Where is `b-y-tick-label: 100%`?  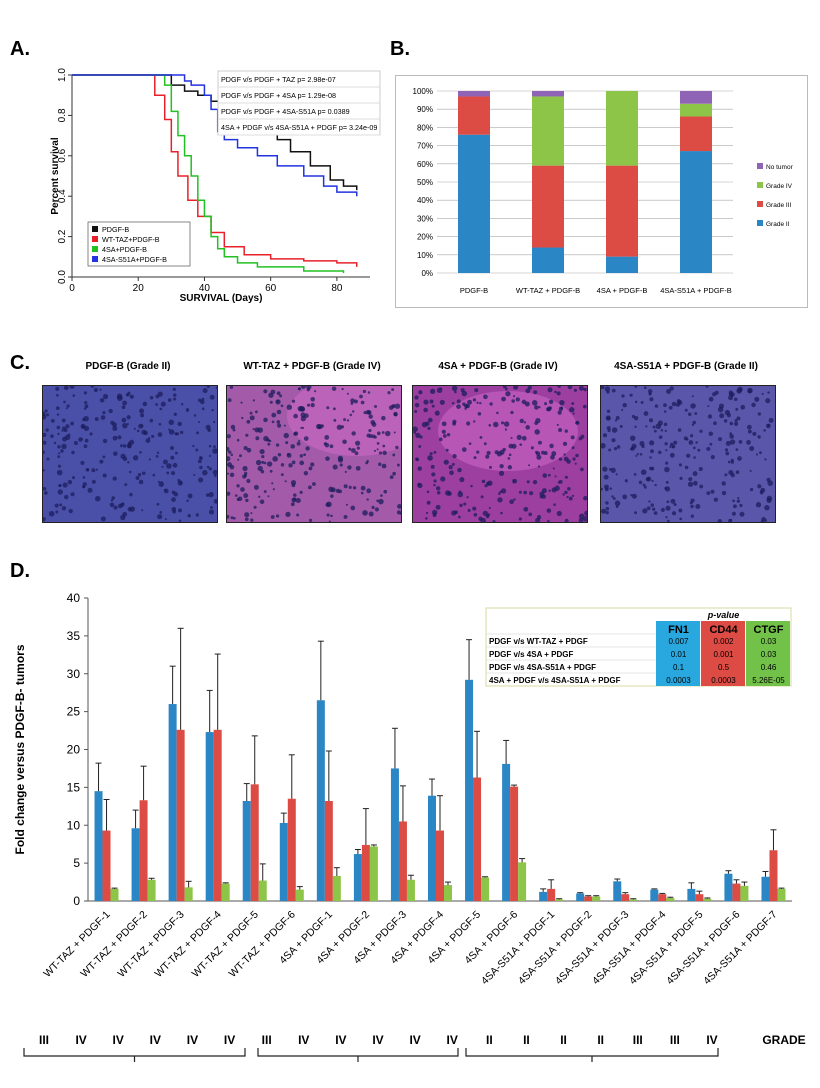 b-y-tick-label: 100% is located at coordinates (423, 91).